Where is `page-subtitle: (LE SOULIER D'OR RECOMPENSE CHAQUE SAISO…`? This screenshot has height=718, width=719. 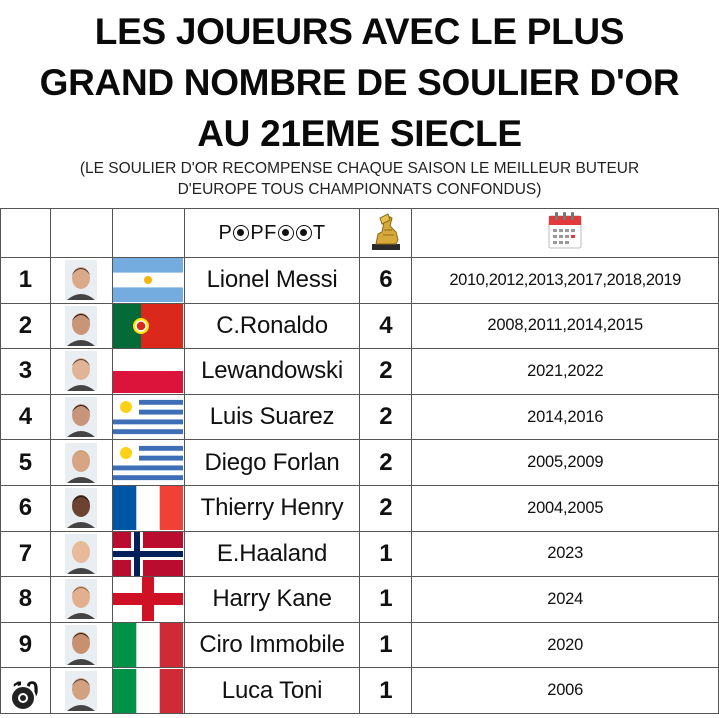 page-subtitle: (LE SOULIER D'OR RECOMPENSE CHAQUE SAISO… is located at coordinates (359, 179).